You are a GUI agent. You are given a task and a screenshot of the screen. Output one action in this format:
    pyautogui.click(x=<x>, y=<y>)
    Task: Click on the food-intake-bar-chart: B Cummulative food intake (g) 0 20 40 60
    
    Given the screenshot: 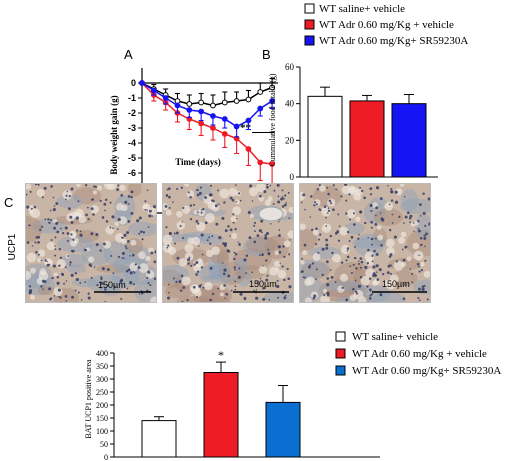 What is the action you would take?
    pyautogui.click(x=350, y=114)
    